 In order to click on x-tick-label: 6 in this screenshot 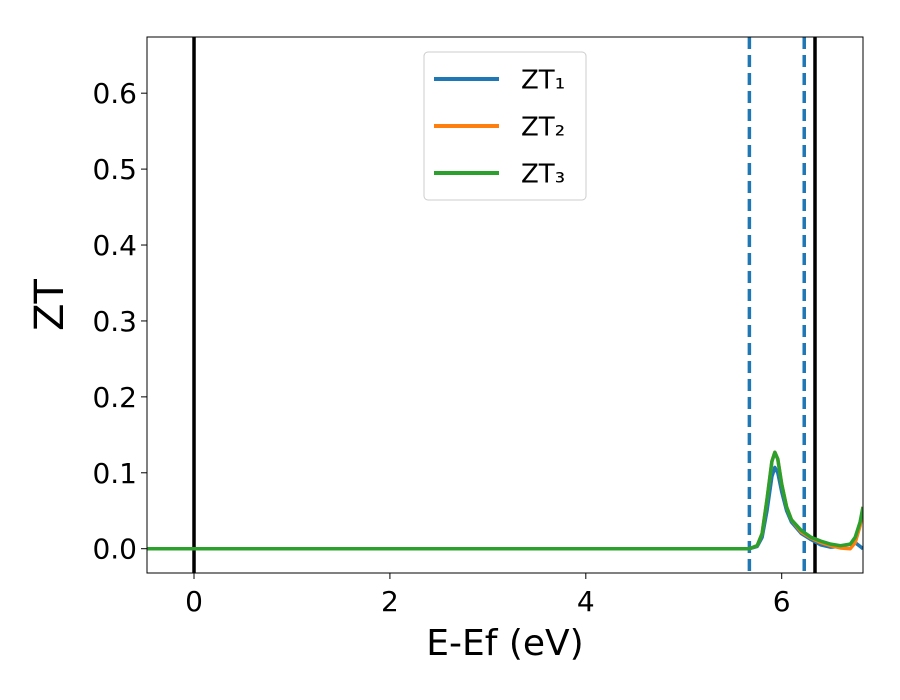, I will do `click(782, 601)`.